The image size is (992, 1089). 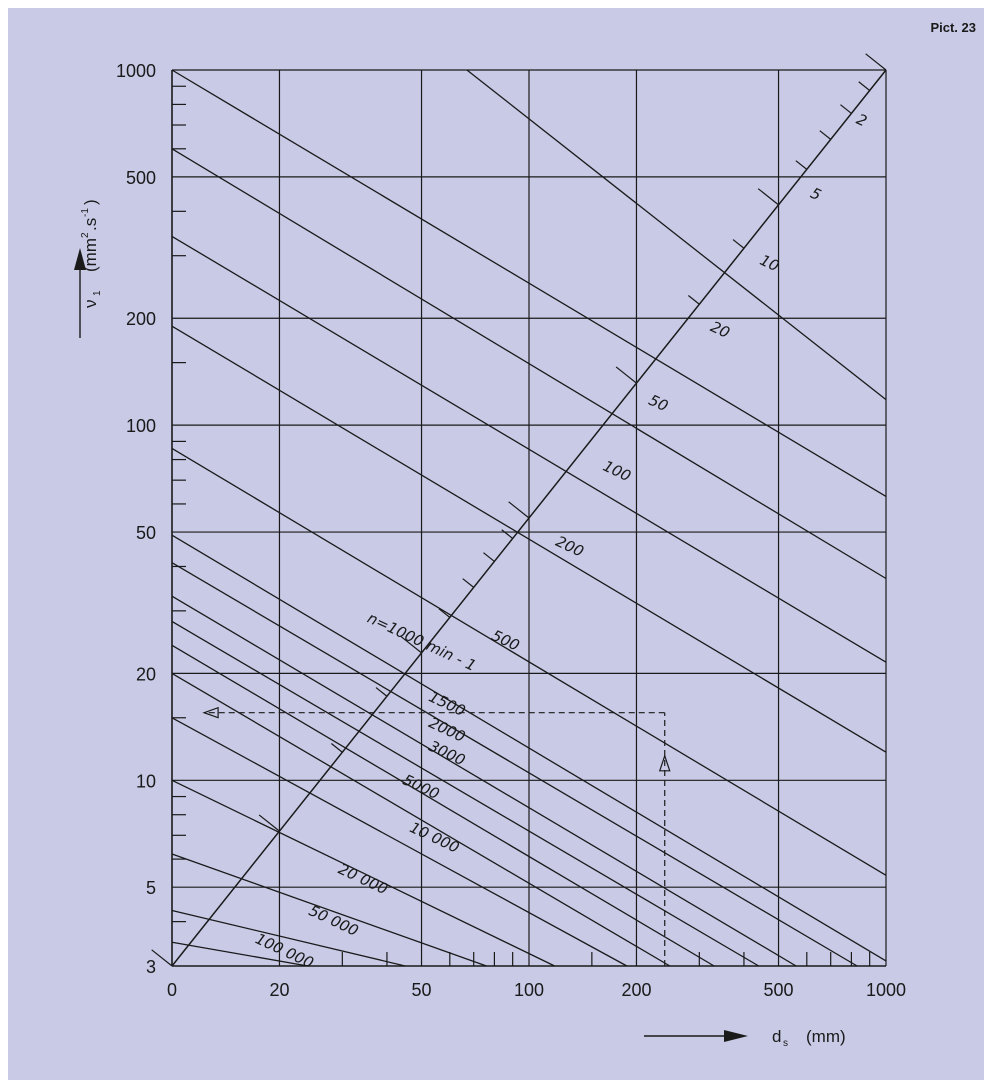 I want to click on y-axis-title-part: ), so click(x=90, y=202).